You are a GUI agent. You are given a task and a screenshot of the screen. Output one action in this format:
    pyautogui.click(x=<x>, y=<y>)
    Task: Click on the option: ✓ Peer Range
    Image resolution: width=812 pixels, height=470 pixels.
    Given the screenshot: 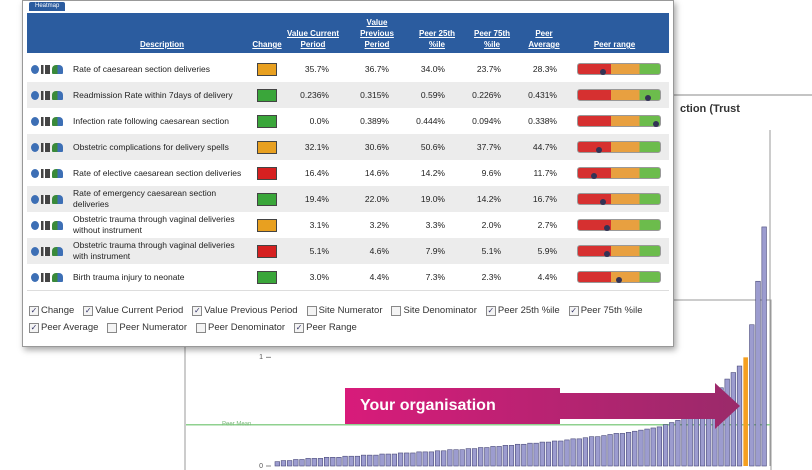 What is the action you would take?
    pyautogui.click(x=325, y=327)
    